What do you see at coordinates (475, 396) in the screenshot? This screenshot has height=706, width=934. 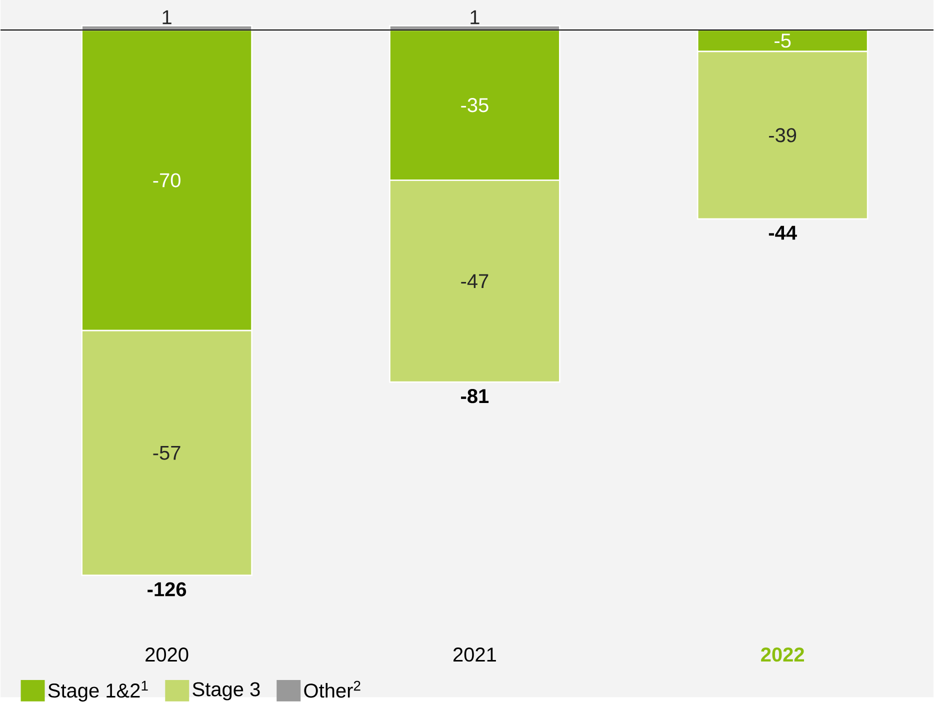 I see `total-label: -81` at bounding box center [475, 396].